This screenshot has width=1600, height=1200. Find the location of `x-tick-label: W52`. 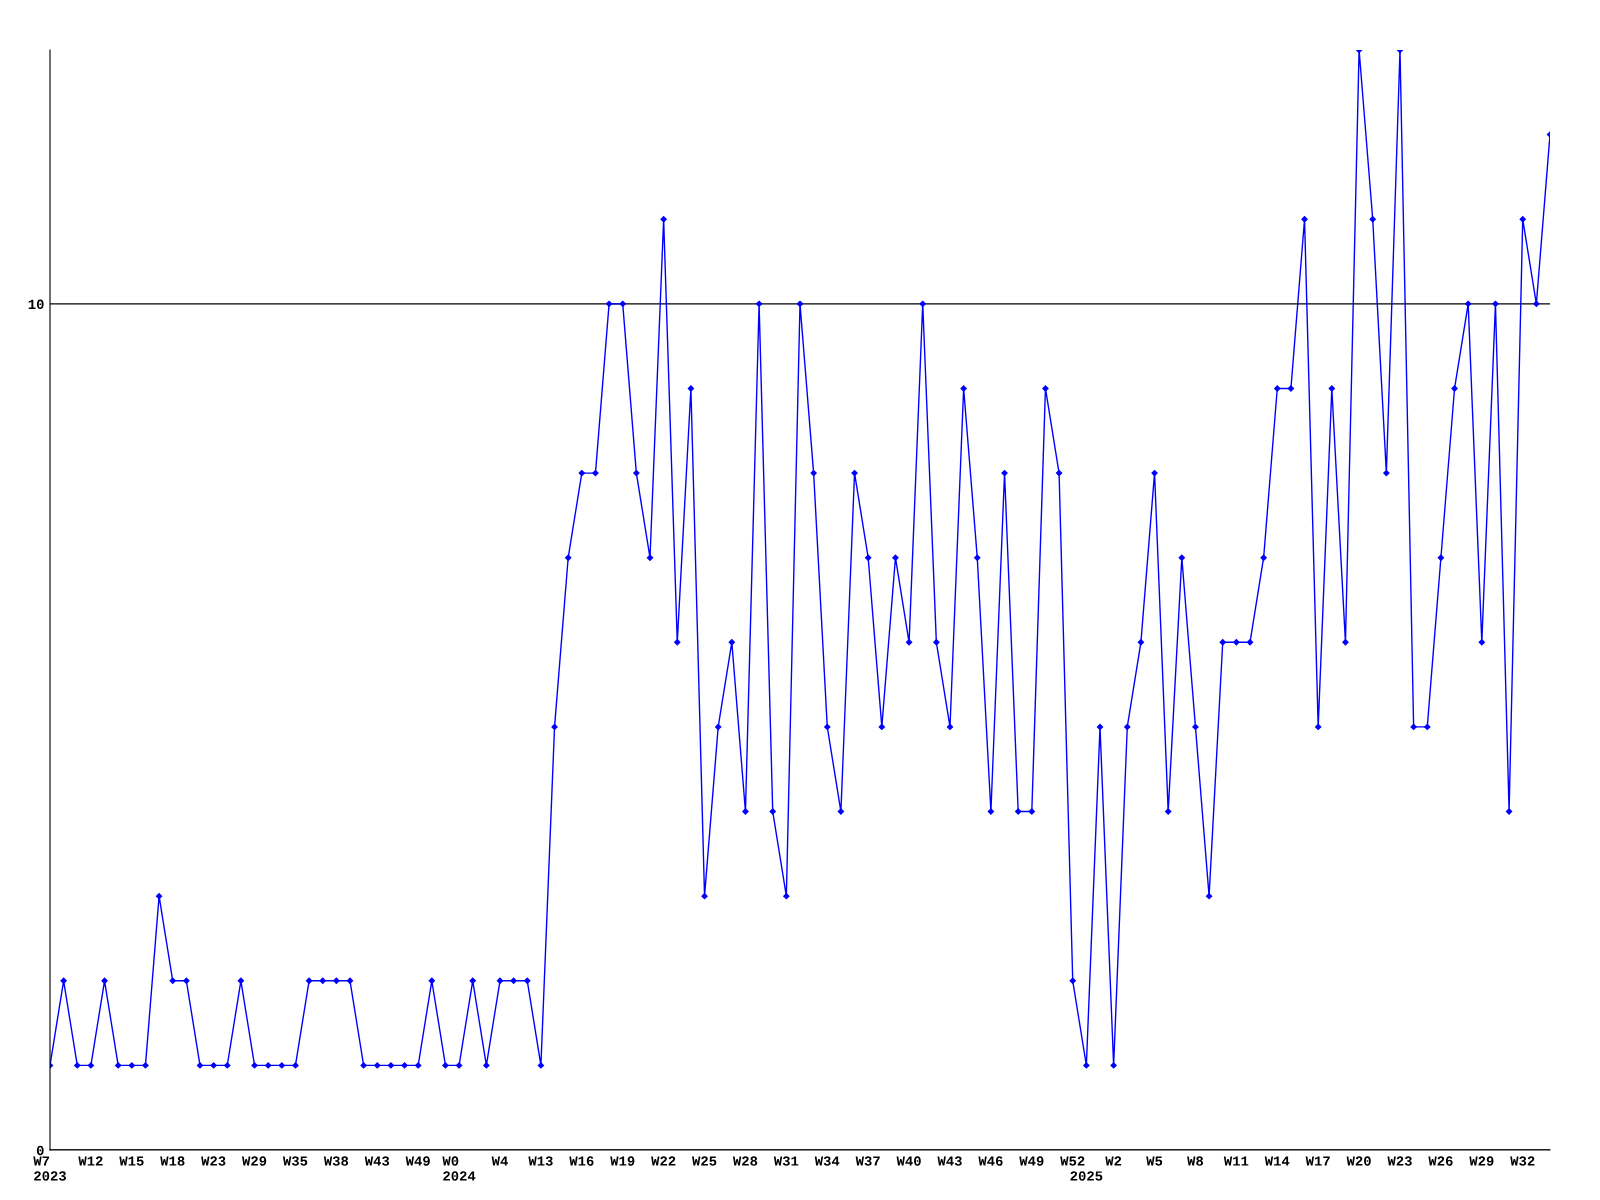

x-tick-label: W52 is located at coordinates (1072, 1161).